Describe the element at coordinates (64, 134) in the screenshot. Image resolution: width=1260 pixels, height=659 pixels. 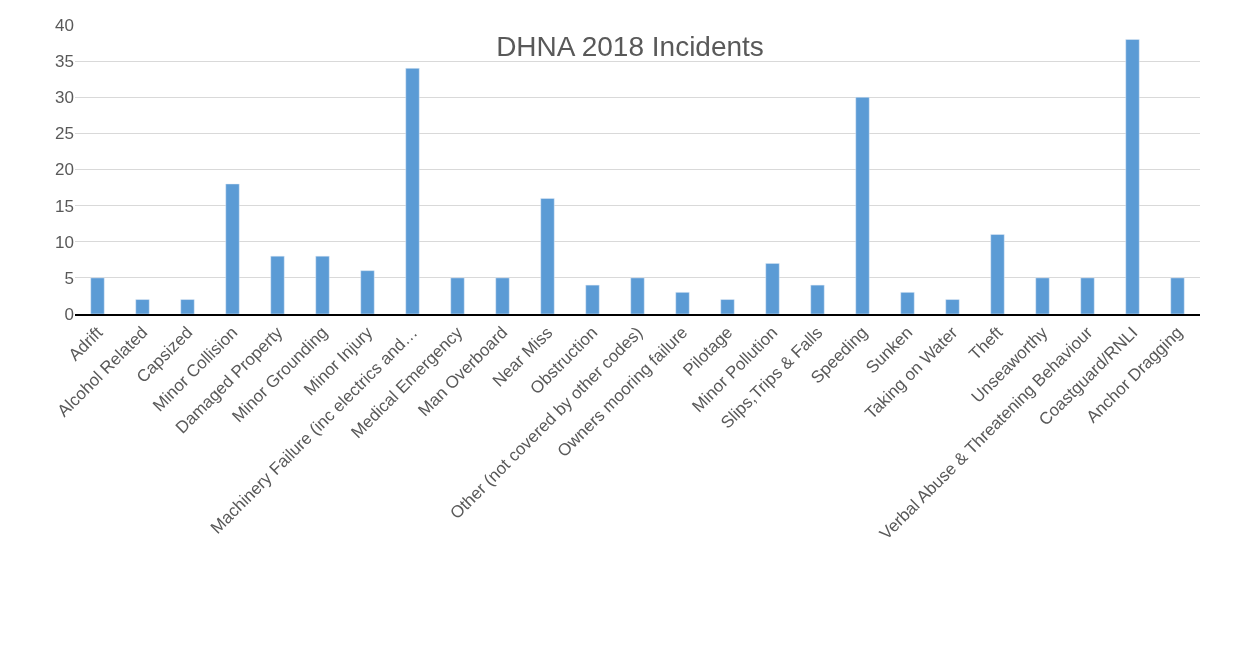
I see `y-tick-label: 25` at that location.